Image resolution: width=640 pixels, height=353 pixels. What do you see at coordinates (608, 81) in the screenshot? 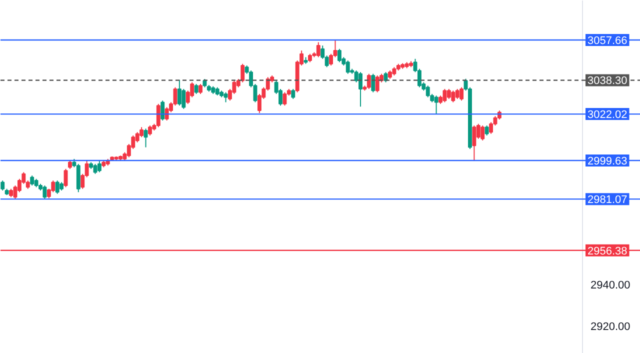
I see `ref-line-label: 3038.30` at bounding box center [608, 81].